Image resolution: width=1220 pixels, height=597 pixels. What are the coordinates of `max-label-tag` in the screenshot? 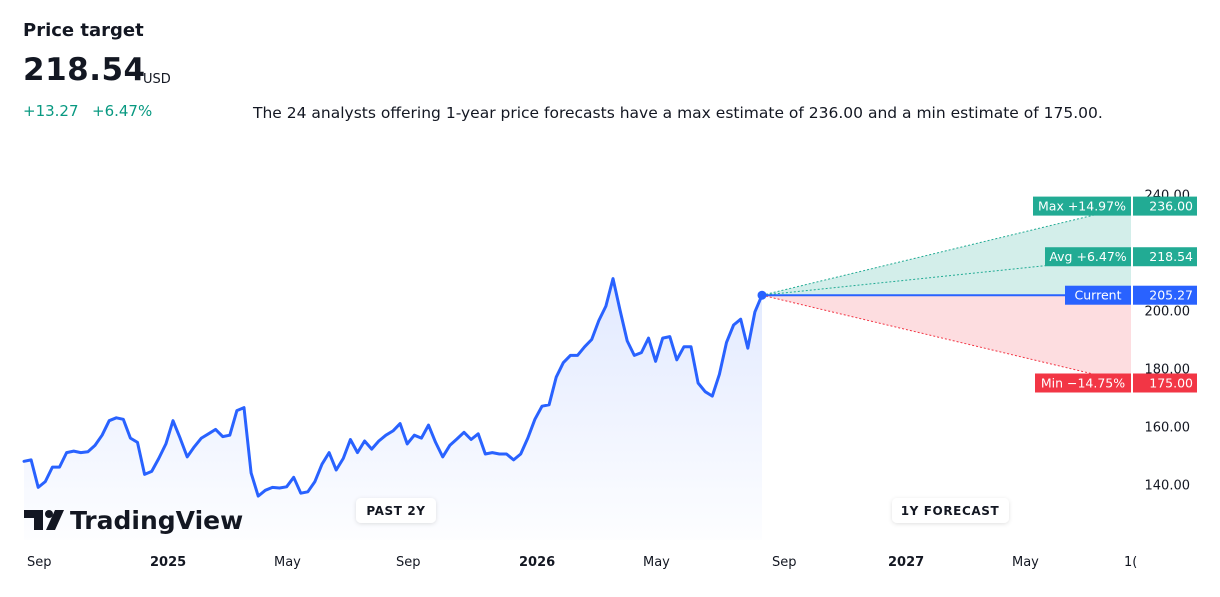 It's located at (1082, 206).